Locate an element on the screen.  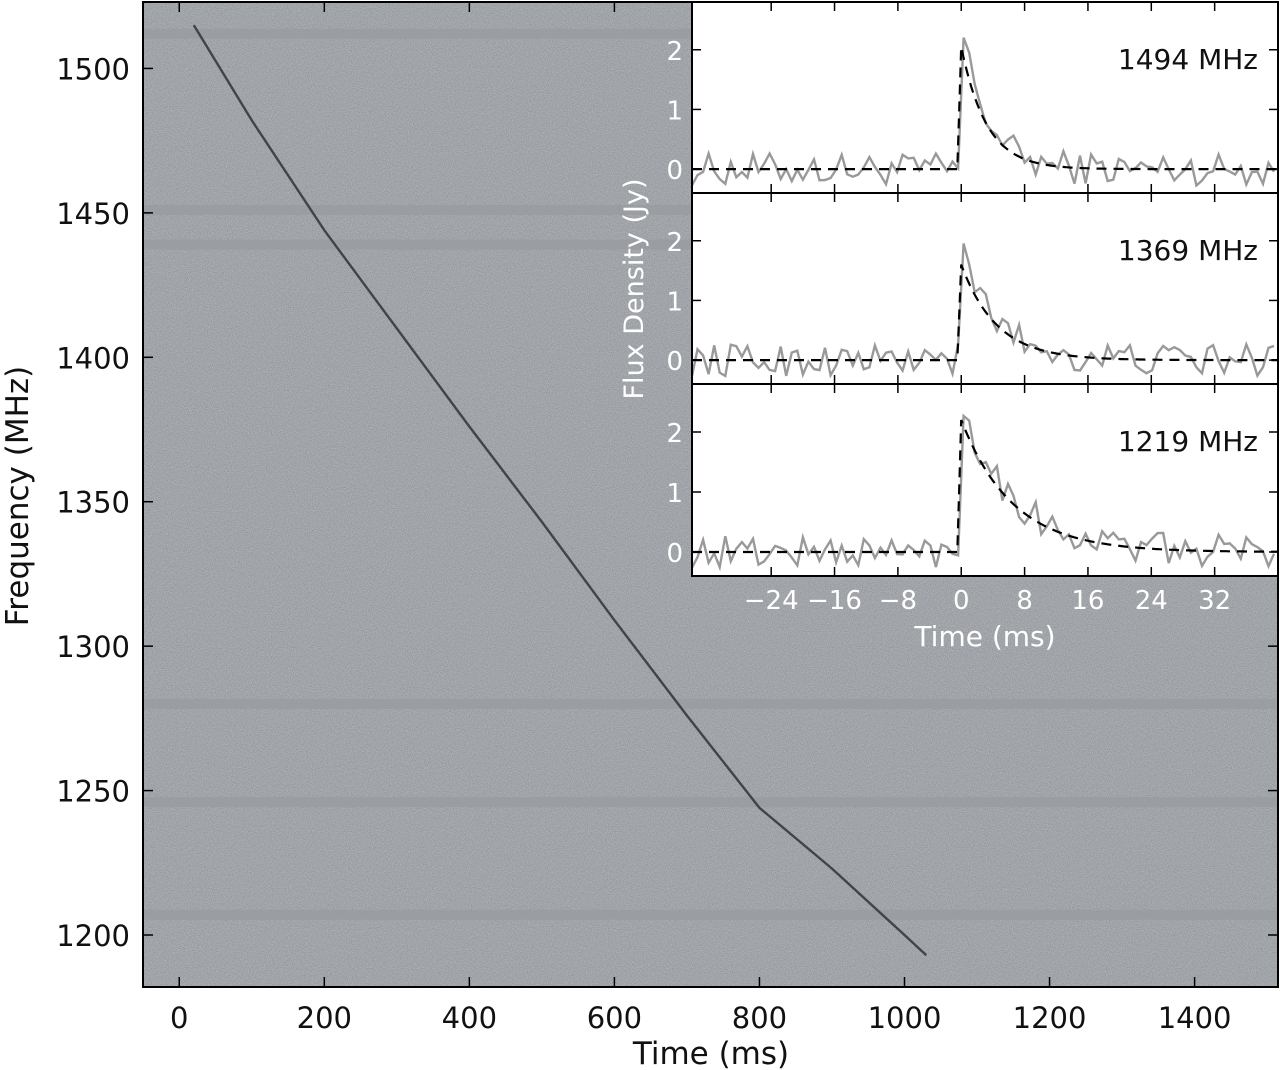
main-x-tick-label: 0 is located at coordinates (179, 1018).